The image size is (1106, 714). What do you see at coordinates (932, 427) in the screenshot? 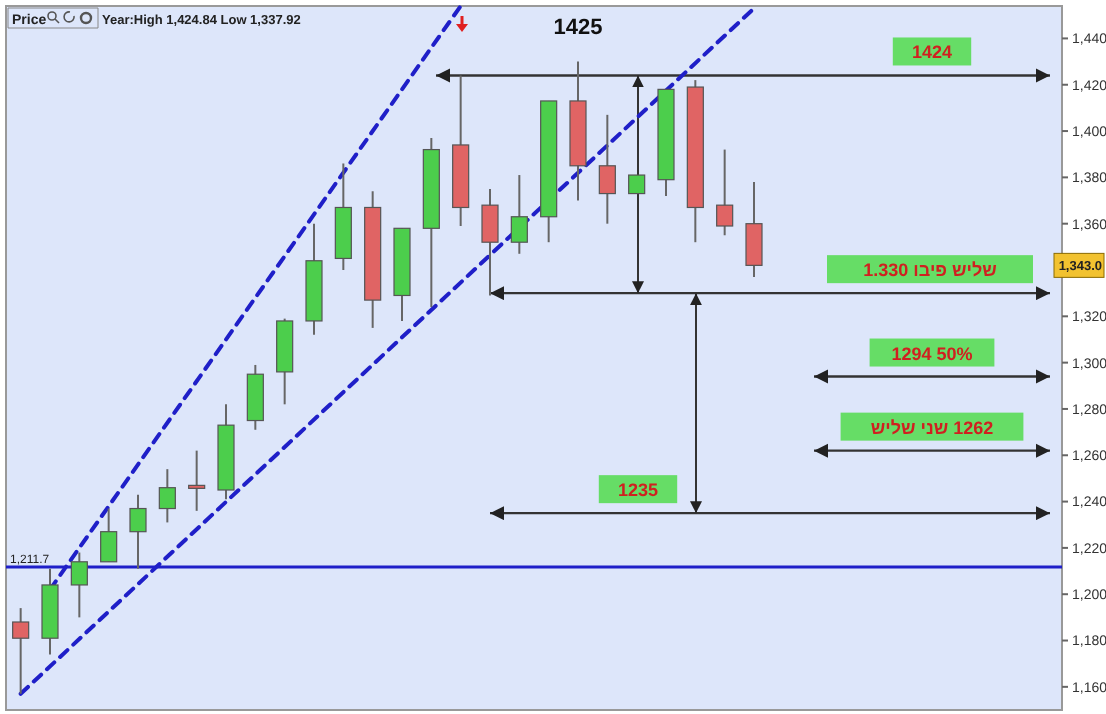
I see `ref-line-label: 1262 שני שליש` at bounding box center [932, 427].